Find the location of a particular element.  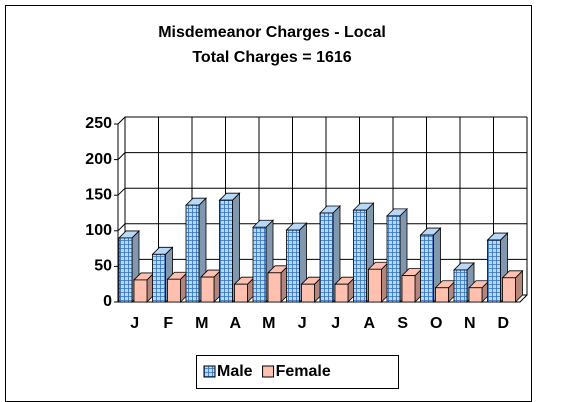

floor is located at coordinates (323, 298).